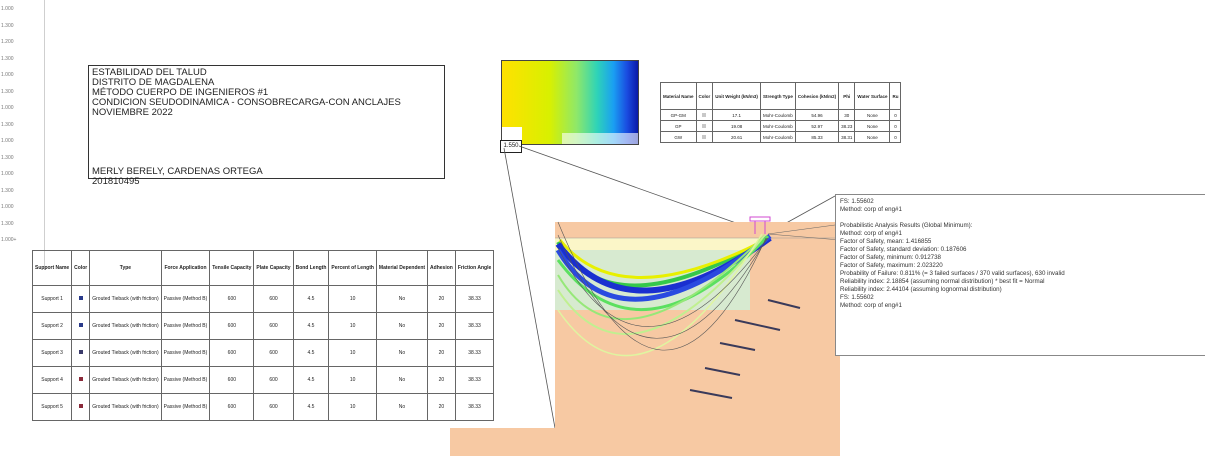 The image size is (1205, 456). What do you see at coordinates (871, 209) in the screenshot?
I see `fs-line: Method: corp of eng#1` at bounding box center [871, 209].